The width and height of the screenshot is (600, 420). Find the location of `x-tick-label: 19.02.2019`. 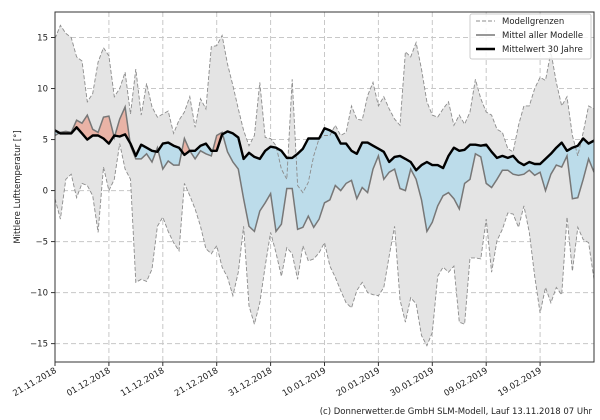

x-tick-label: 19.02.2019 is located at coordinates (519, 382).